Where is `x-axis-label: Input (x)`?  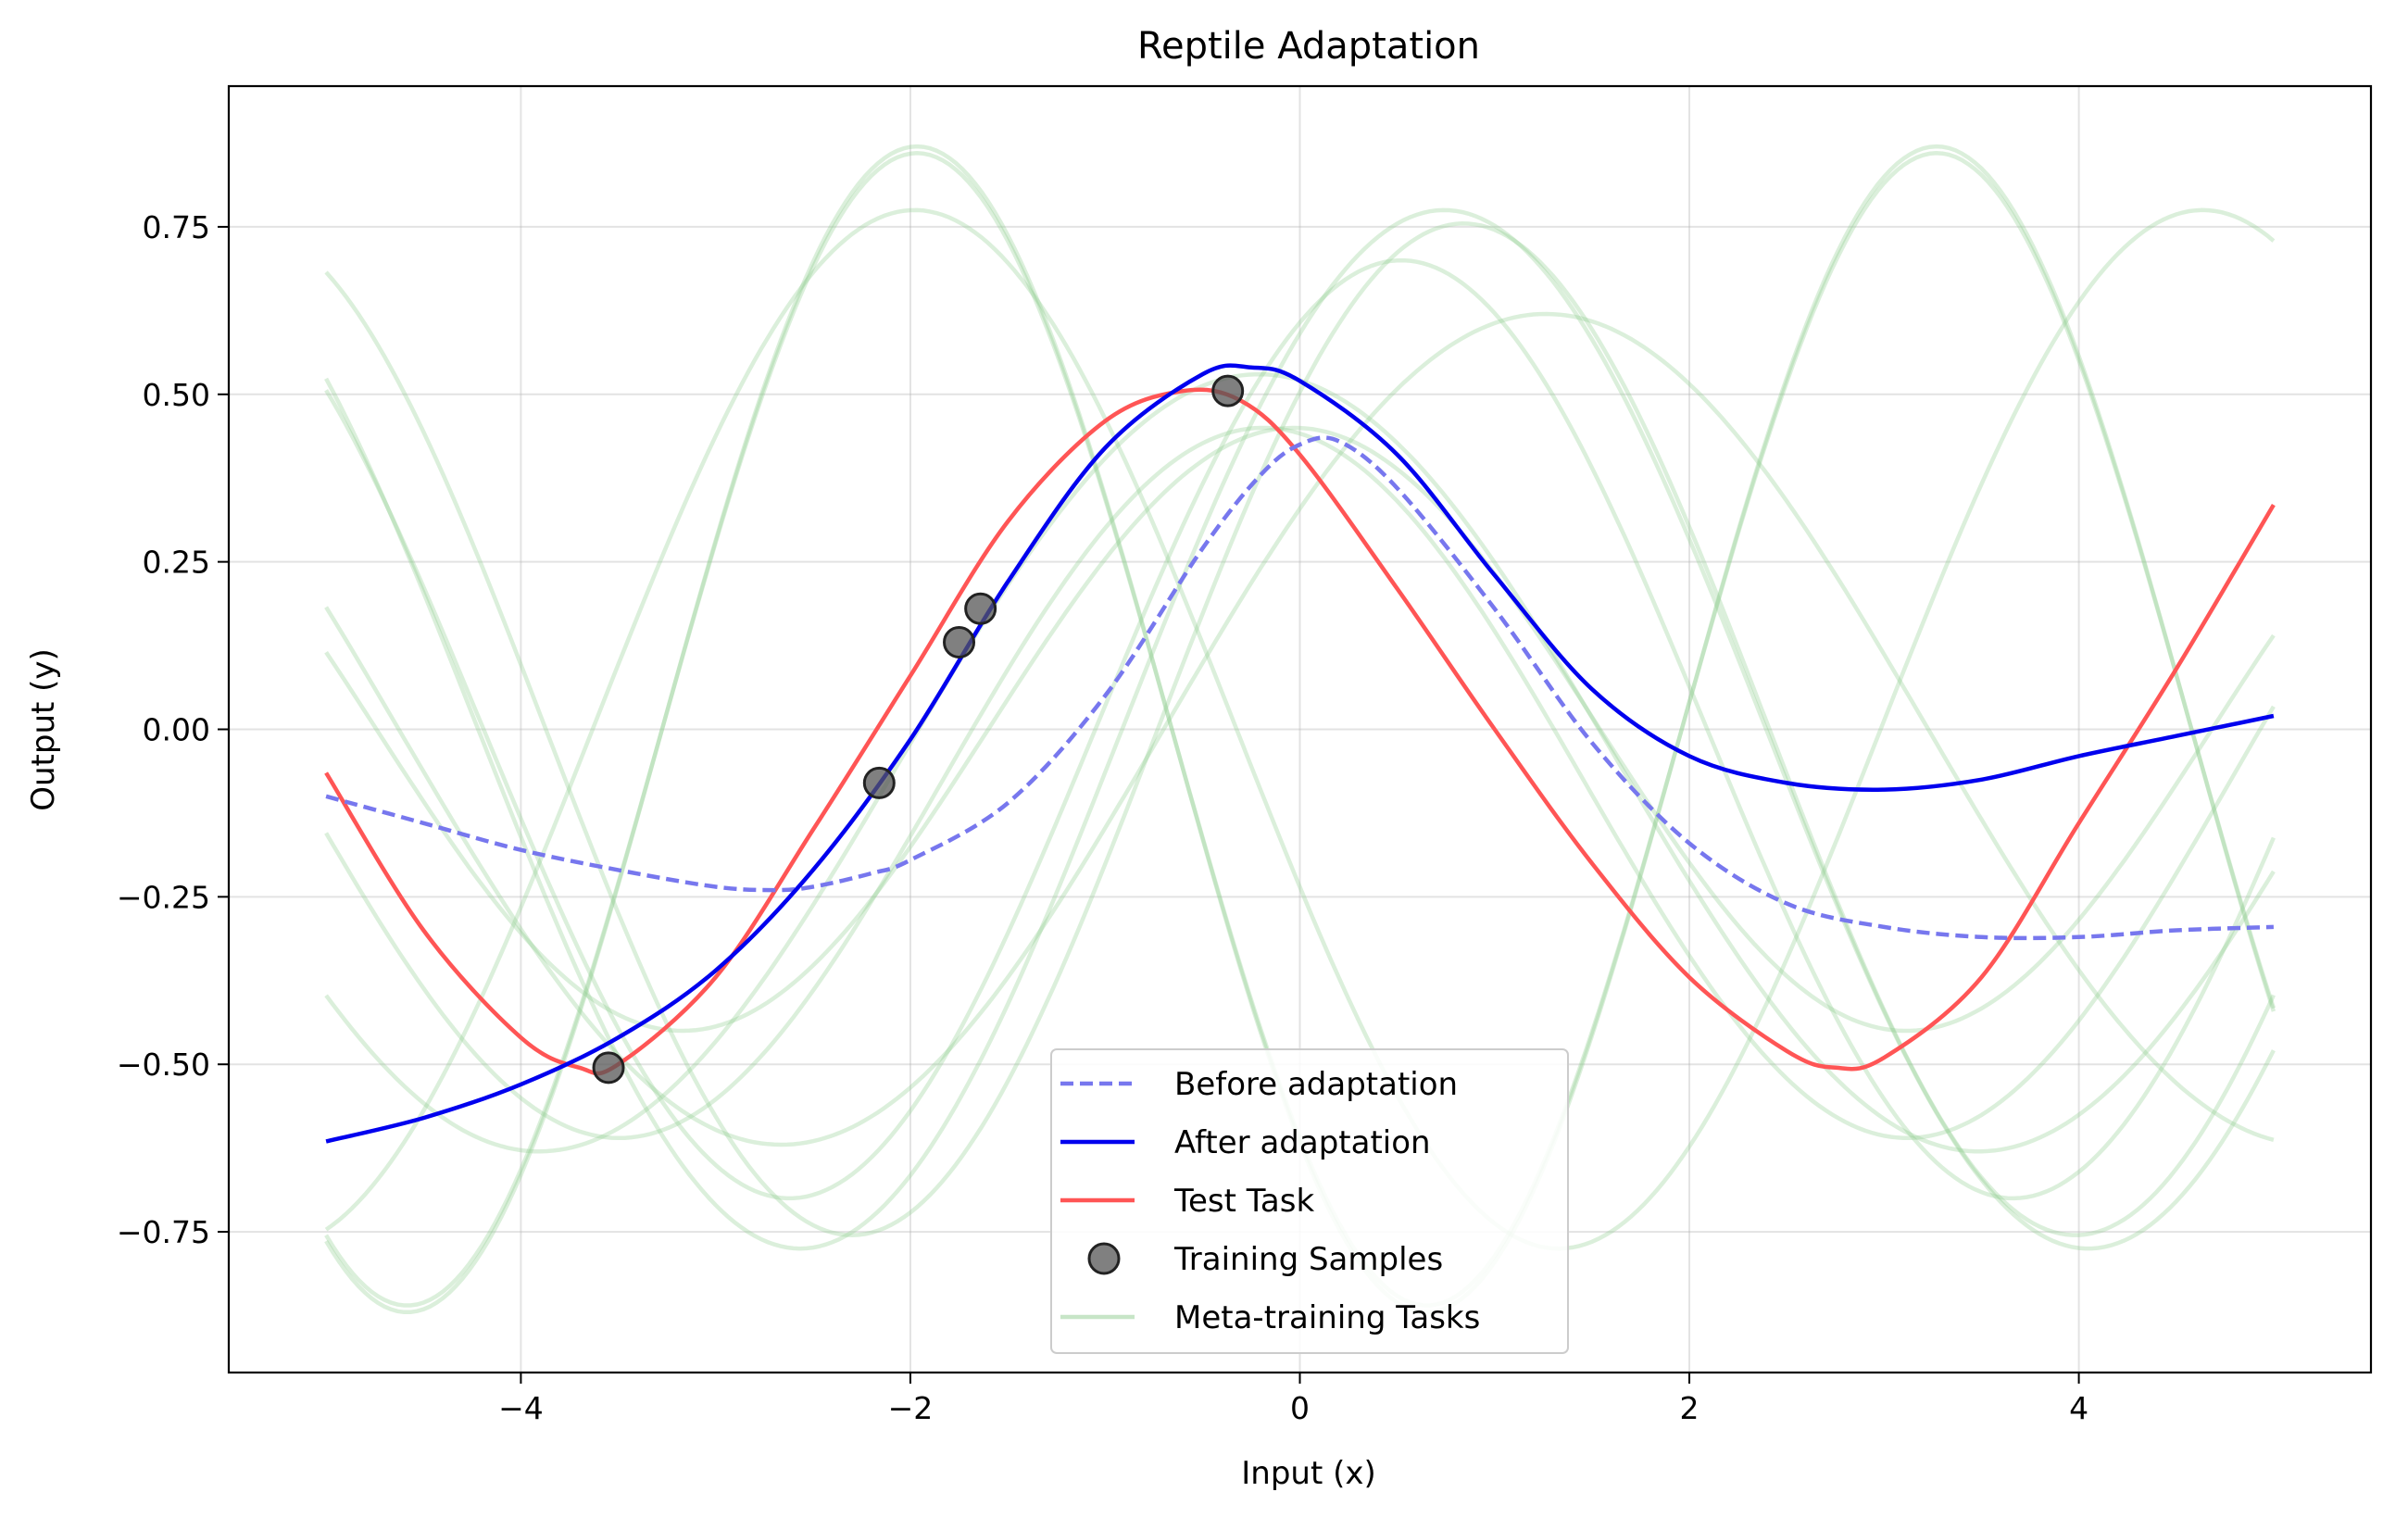 x-axis-label: Input (x) is located at coordinates (1308, 1473).